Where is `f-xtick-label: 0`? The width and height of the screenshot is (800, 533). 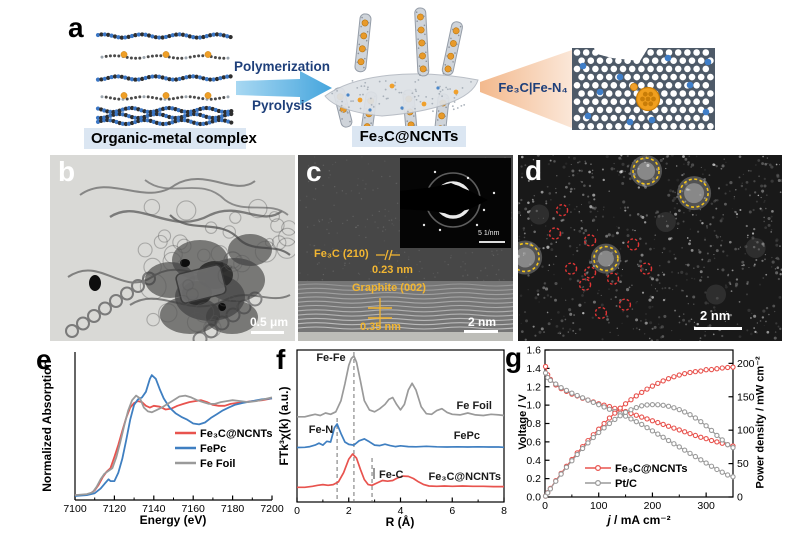 f-xtick-label: 0 is located at coordinates (297, 511).